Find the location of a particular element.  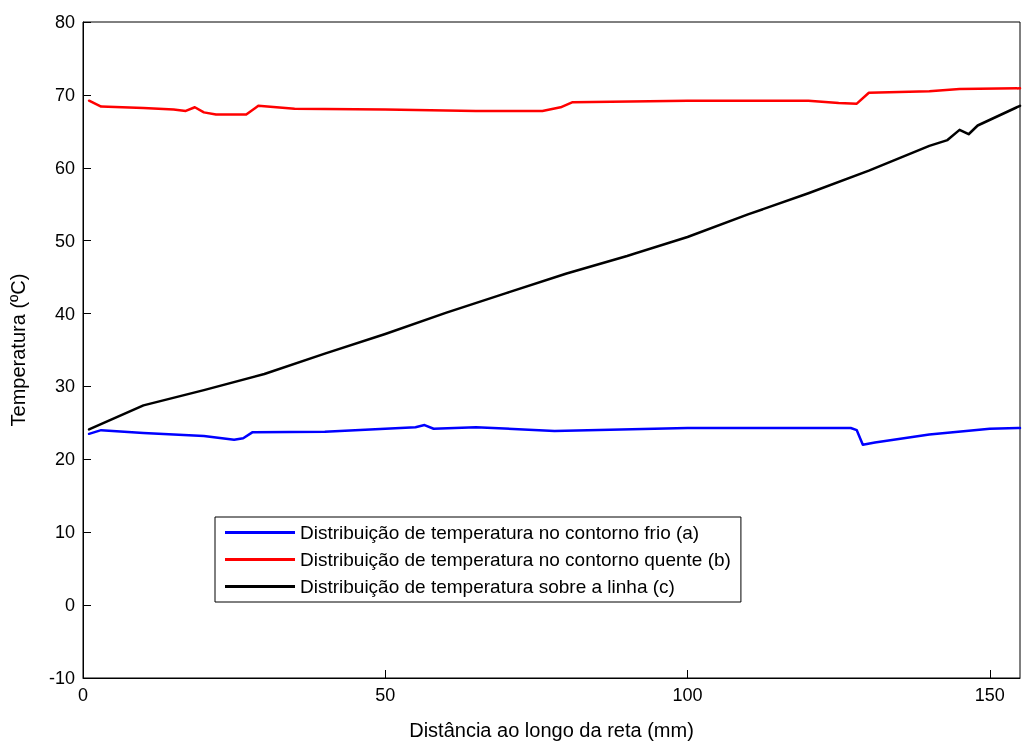

y-tick-label: 30 is located at coordinates (64, 386).